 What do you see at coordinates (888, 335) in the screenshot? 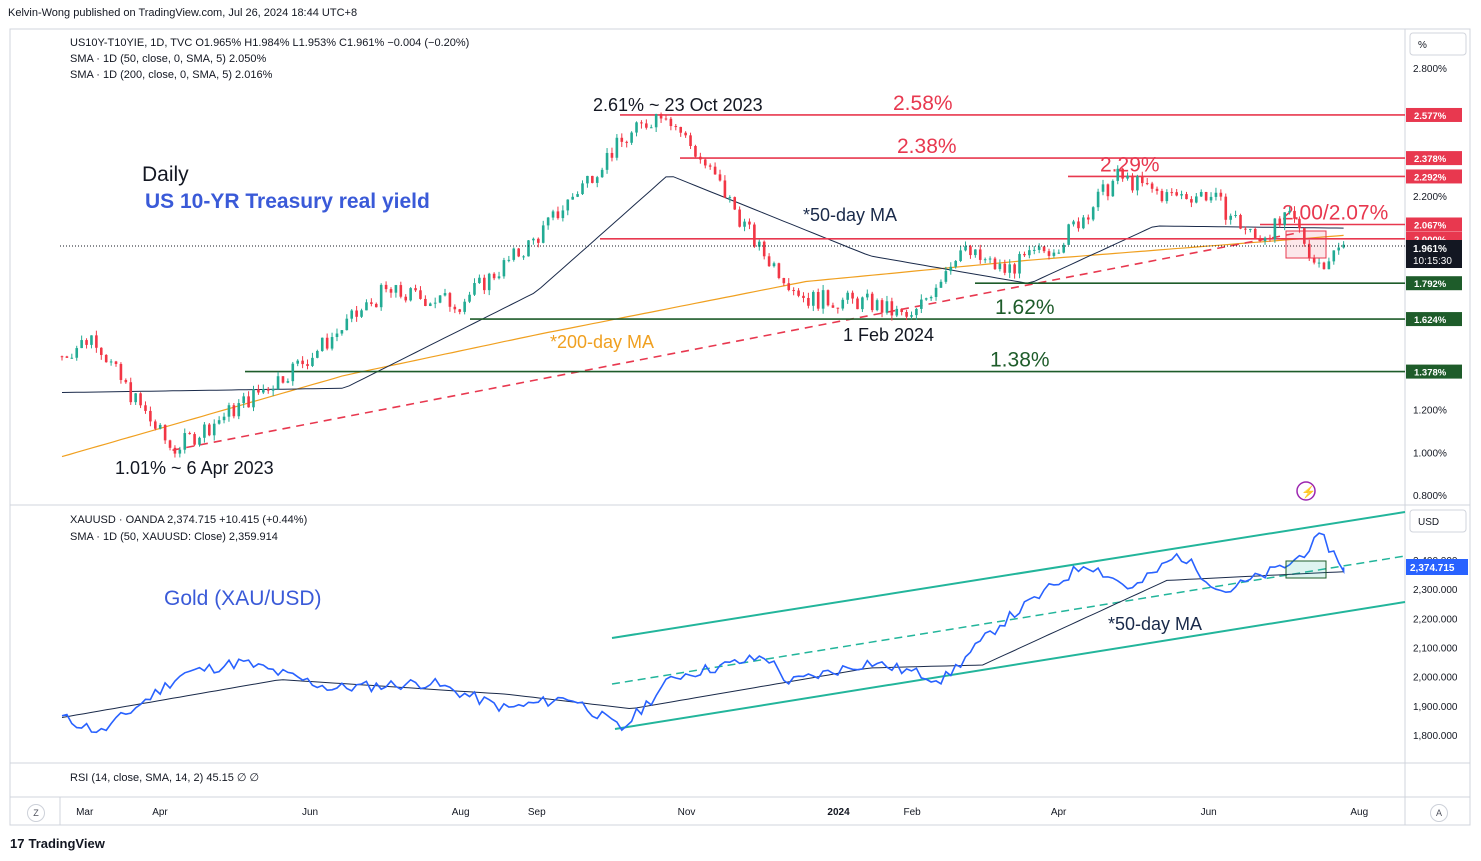
I see `feb-annotation: 1 Feb 2024` at bounding box center [888, 335].